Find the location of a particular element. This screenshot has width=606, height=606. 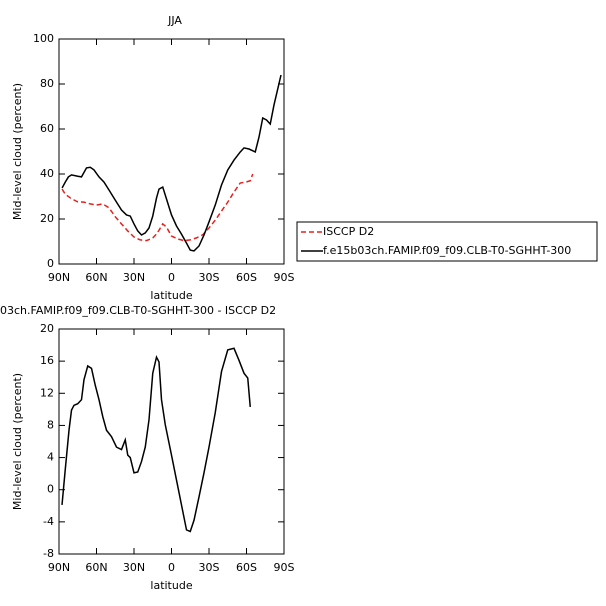

chart-title: JJA is located at coordinates (174, 20).